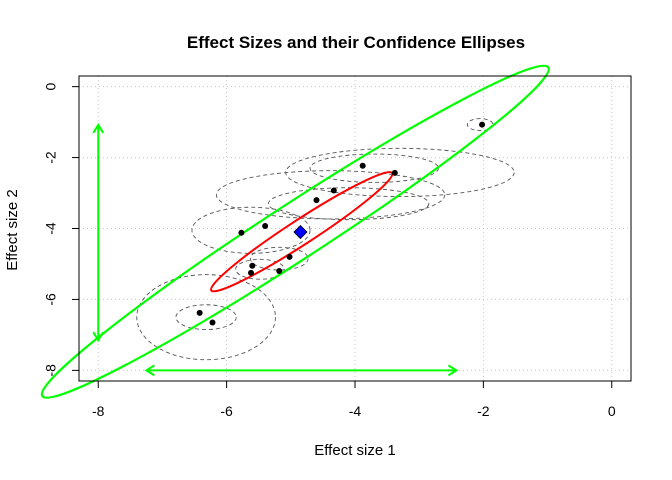 This screenshot has height=480, width=672. Describe the element at coordinates (51, 228) in the screenshot. I see `y-tick-label-2: -4` at that location.